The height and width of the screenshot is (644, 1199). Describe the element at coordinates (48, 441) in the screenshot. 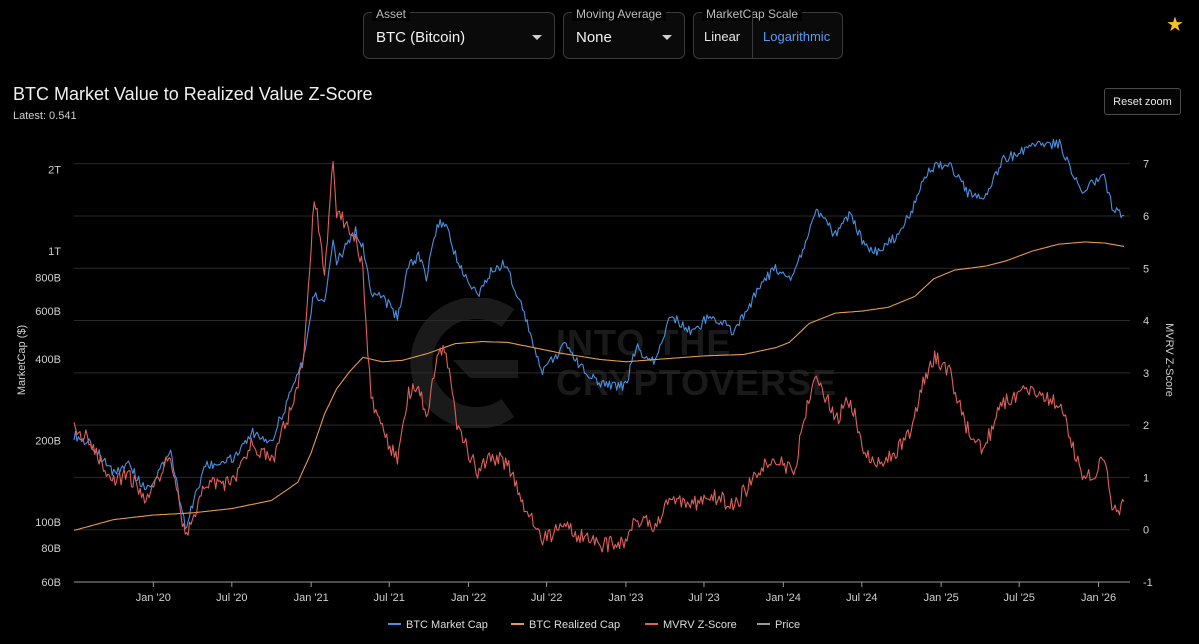

I see `y-left-tick-label: 200B` at that location.